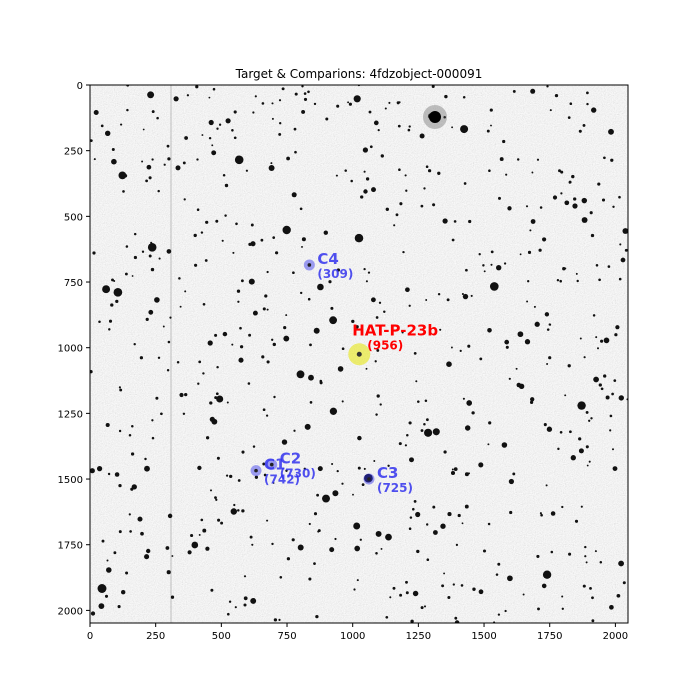 This screenshot has width=700, height=700. I want to click on target-label: HAT-P-23b, so click(395, 330).